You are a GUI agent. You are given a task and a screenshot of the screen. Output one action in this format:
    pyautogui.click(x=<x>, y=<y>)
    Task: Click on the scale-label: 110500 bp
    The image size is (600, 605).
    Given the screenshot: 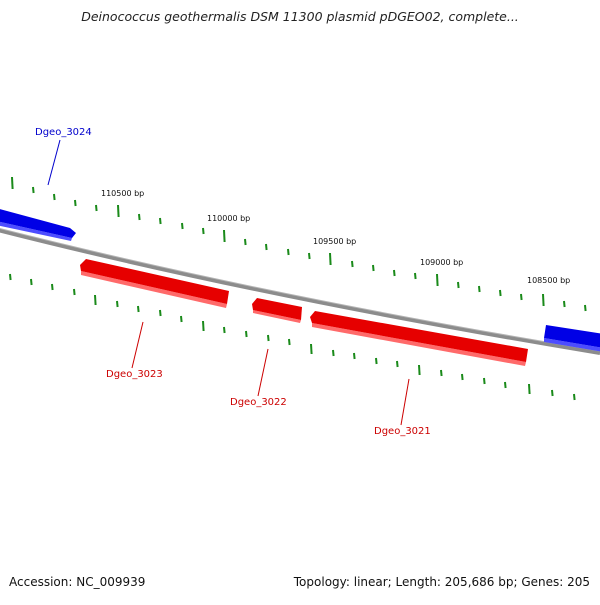 What is the action you would take?
    pyautogui.click(x=122, y=193)
    